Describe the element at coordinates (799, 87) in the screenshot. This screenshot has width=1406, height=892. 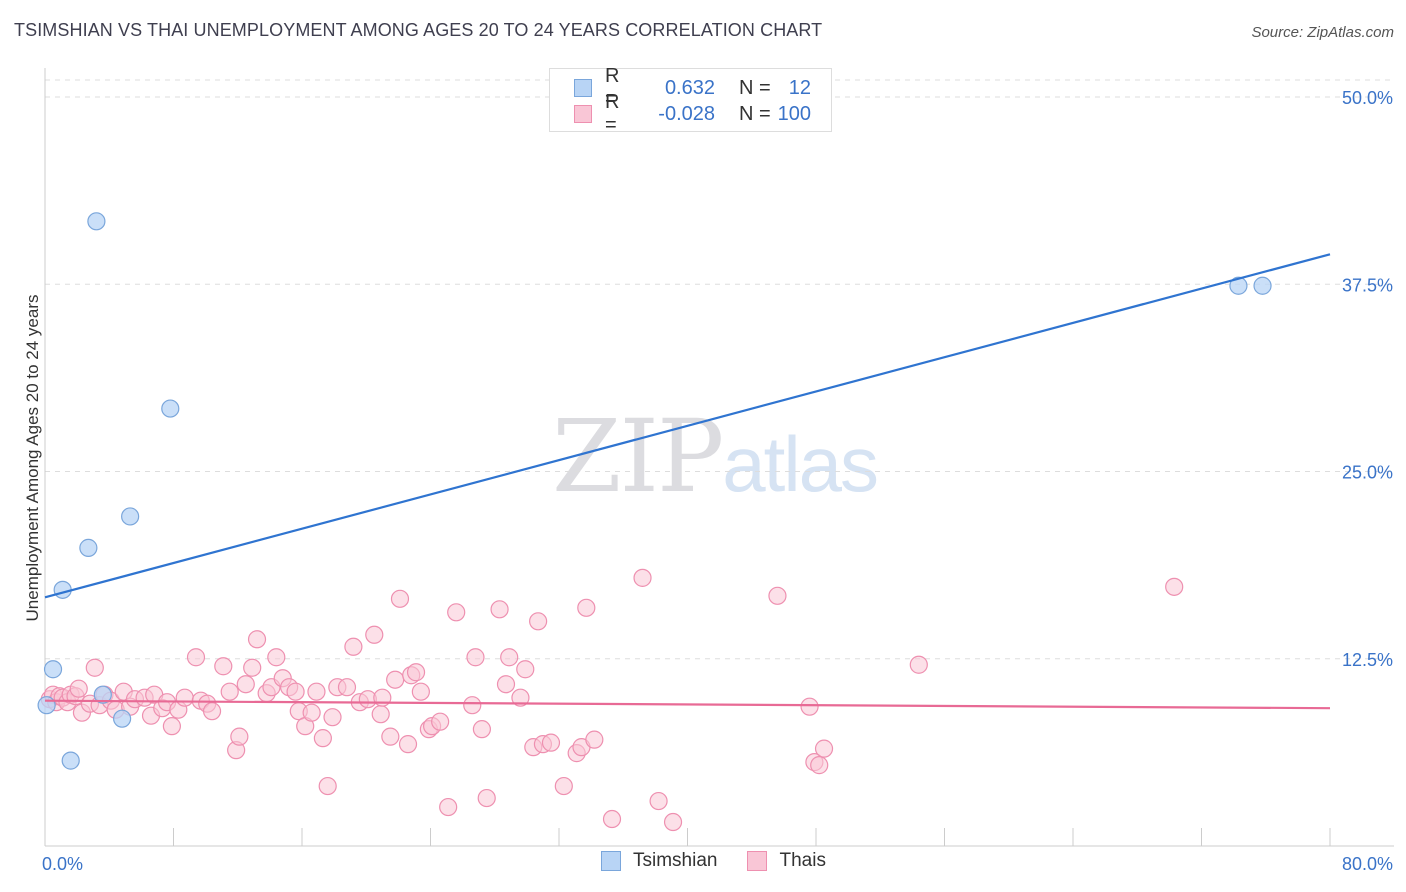
I see `n-value: 12` at that location.